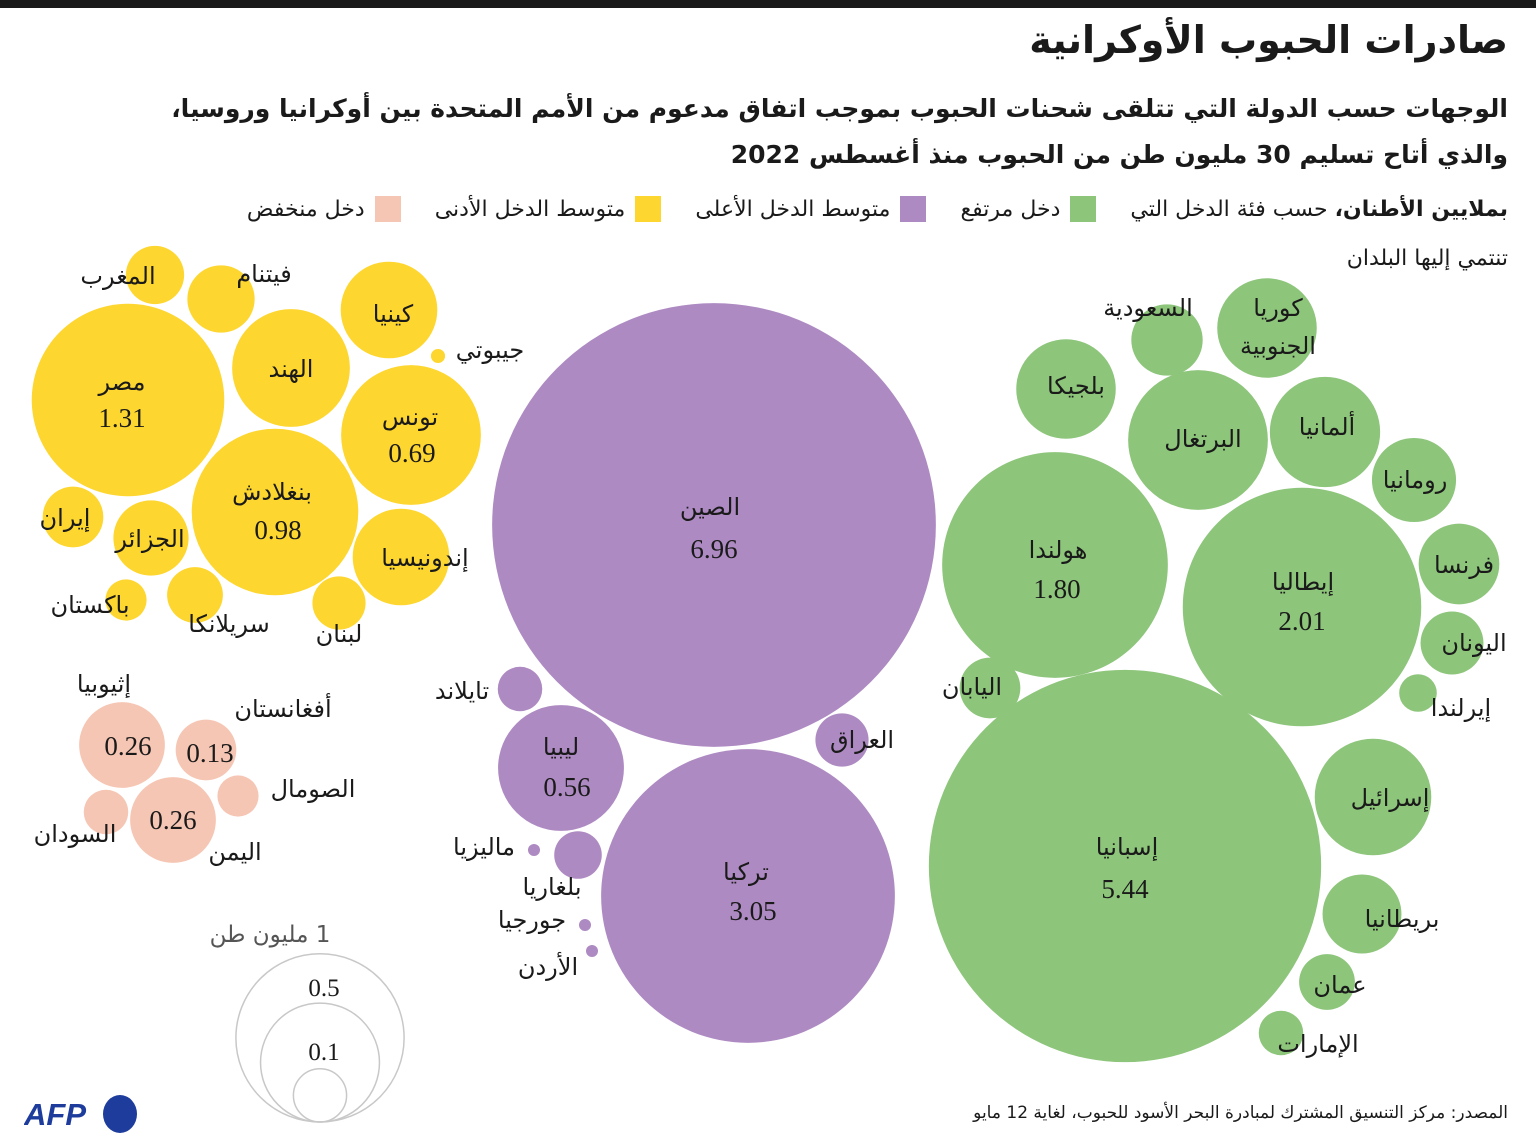  What do you see at coordinates (862, 740) in the screenshot?
I see `bubble-name-label: العراق` at bounding box center [862, 740].